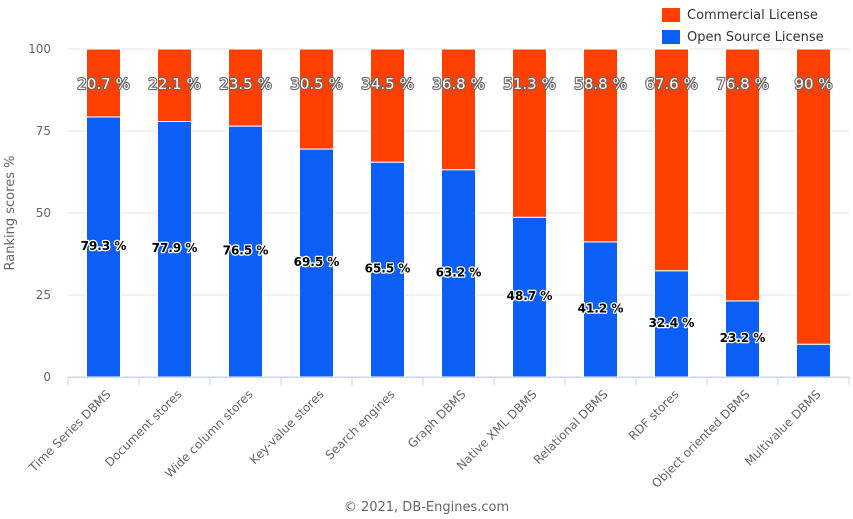 The image size is (853, 519). What do you see at coordinates (752, 15) in the screenshot?
I see `legend-label-commercial: Commercial License` at bounding box center [752, 15].